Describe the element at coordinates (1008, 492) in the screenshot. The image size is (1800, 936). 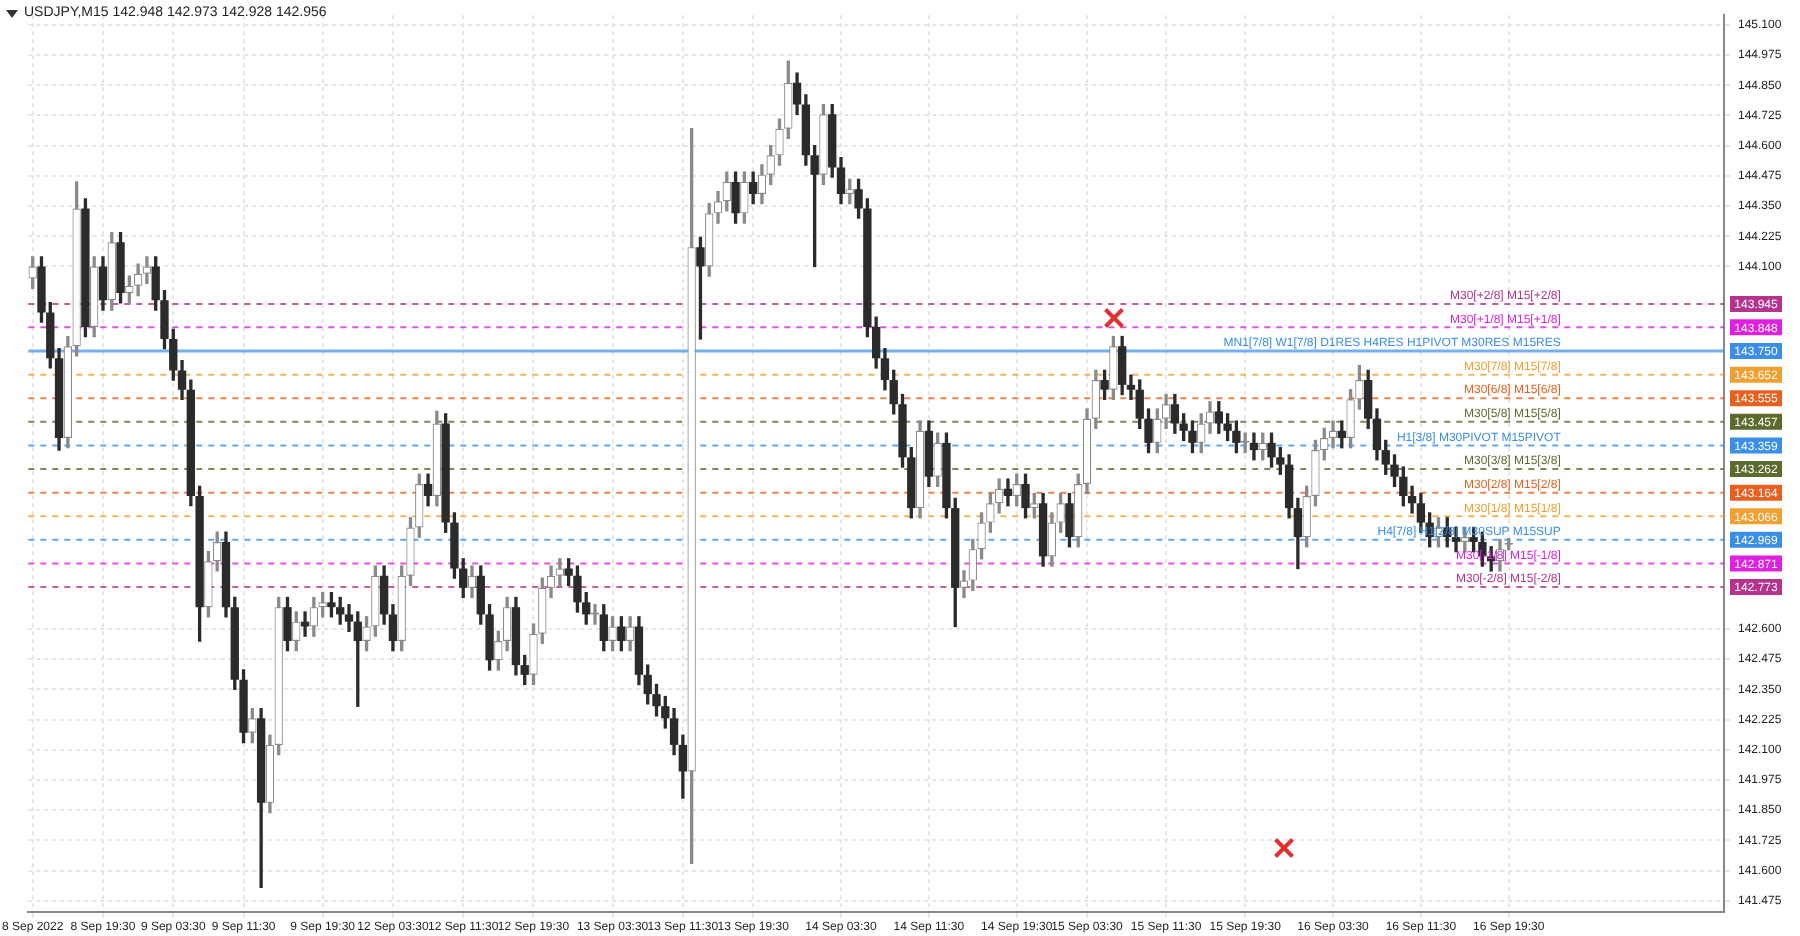
I see `candlestick` at that location.